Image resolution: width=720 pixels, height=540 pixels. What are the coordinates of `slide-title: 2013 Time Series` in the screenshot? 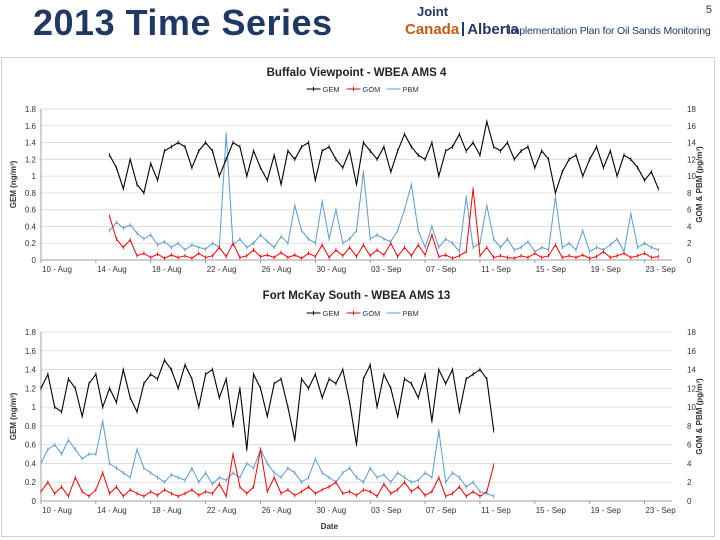 It's located at (183, 22).